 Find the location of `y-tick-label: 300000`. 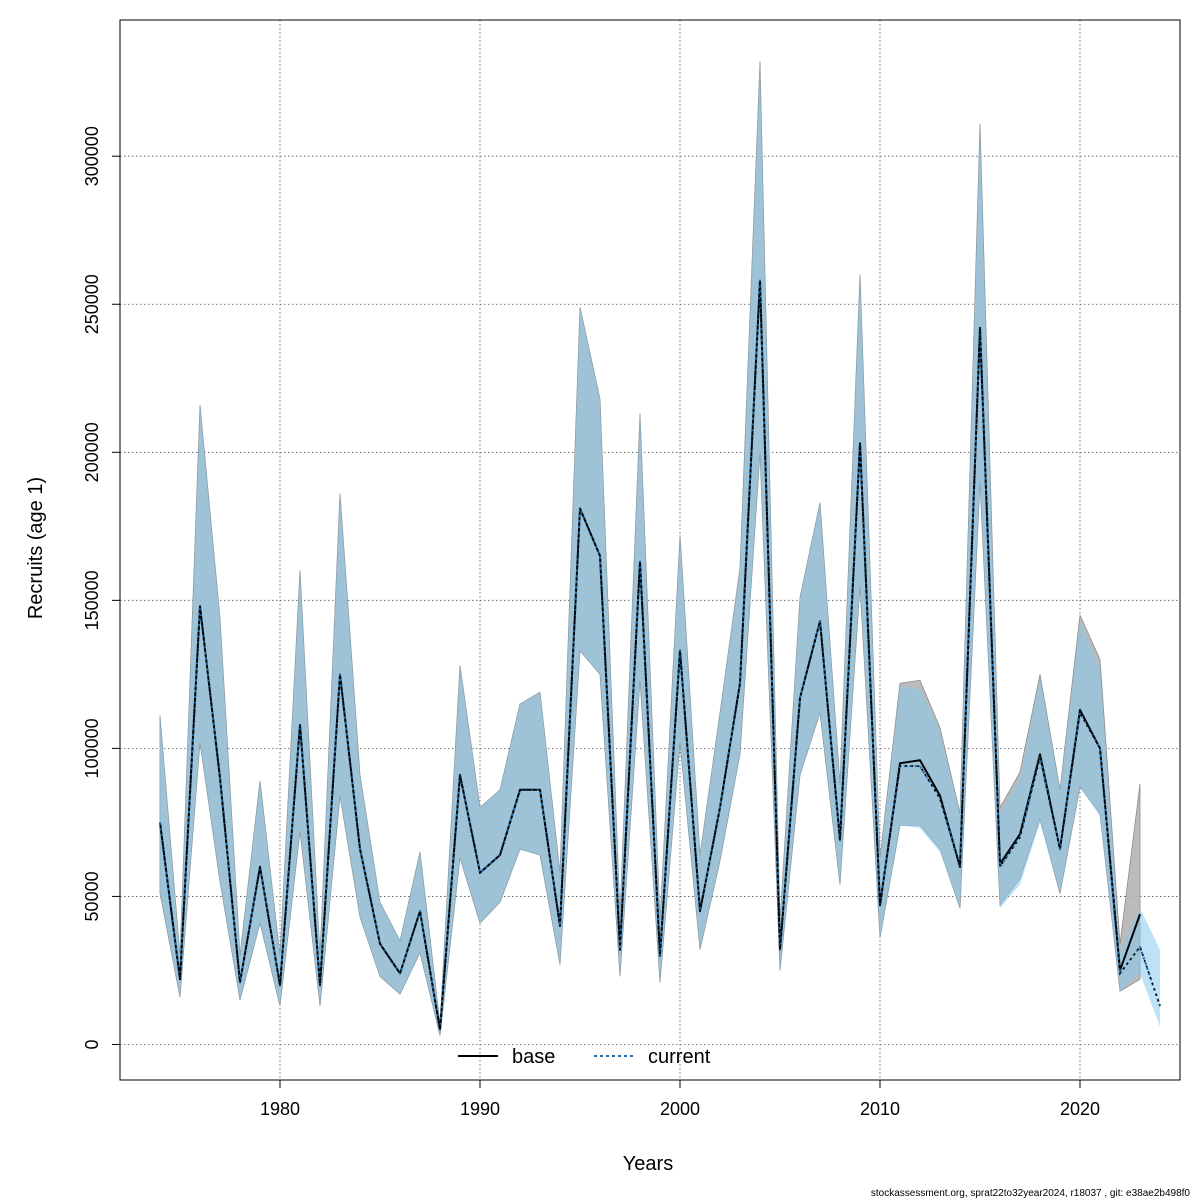

y-tick-label: 300000 is located at coordinates (92, 156).